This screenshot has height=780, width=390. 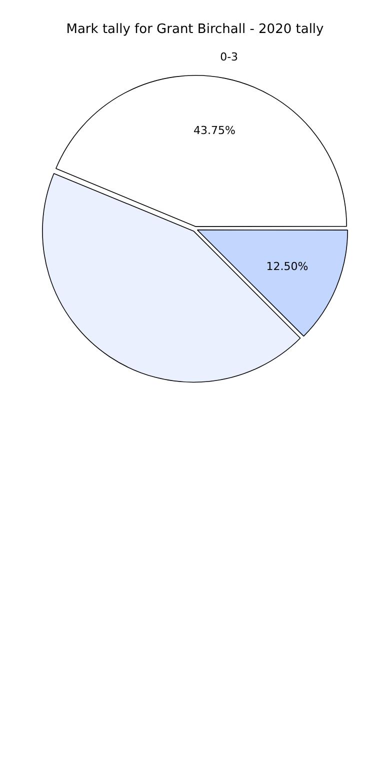 I want to click on chart-title: Mark tally for Grant Birchall - 2020 tally, so click(x=195, y=30).